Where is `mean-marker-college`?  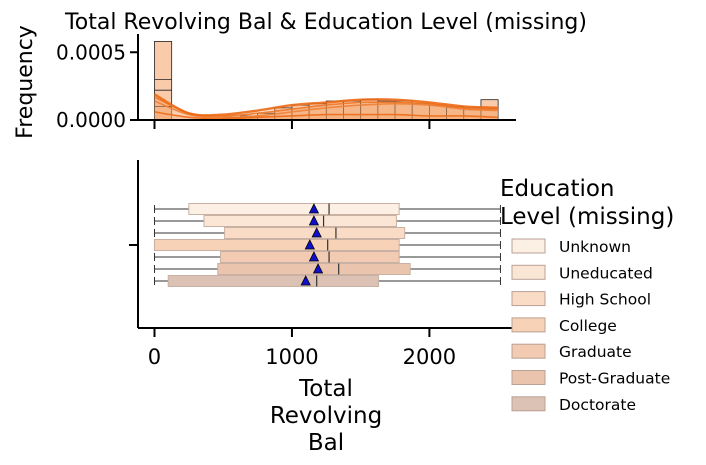 mean-marker-college is located at coordinates (309, 244).